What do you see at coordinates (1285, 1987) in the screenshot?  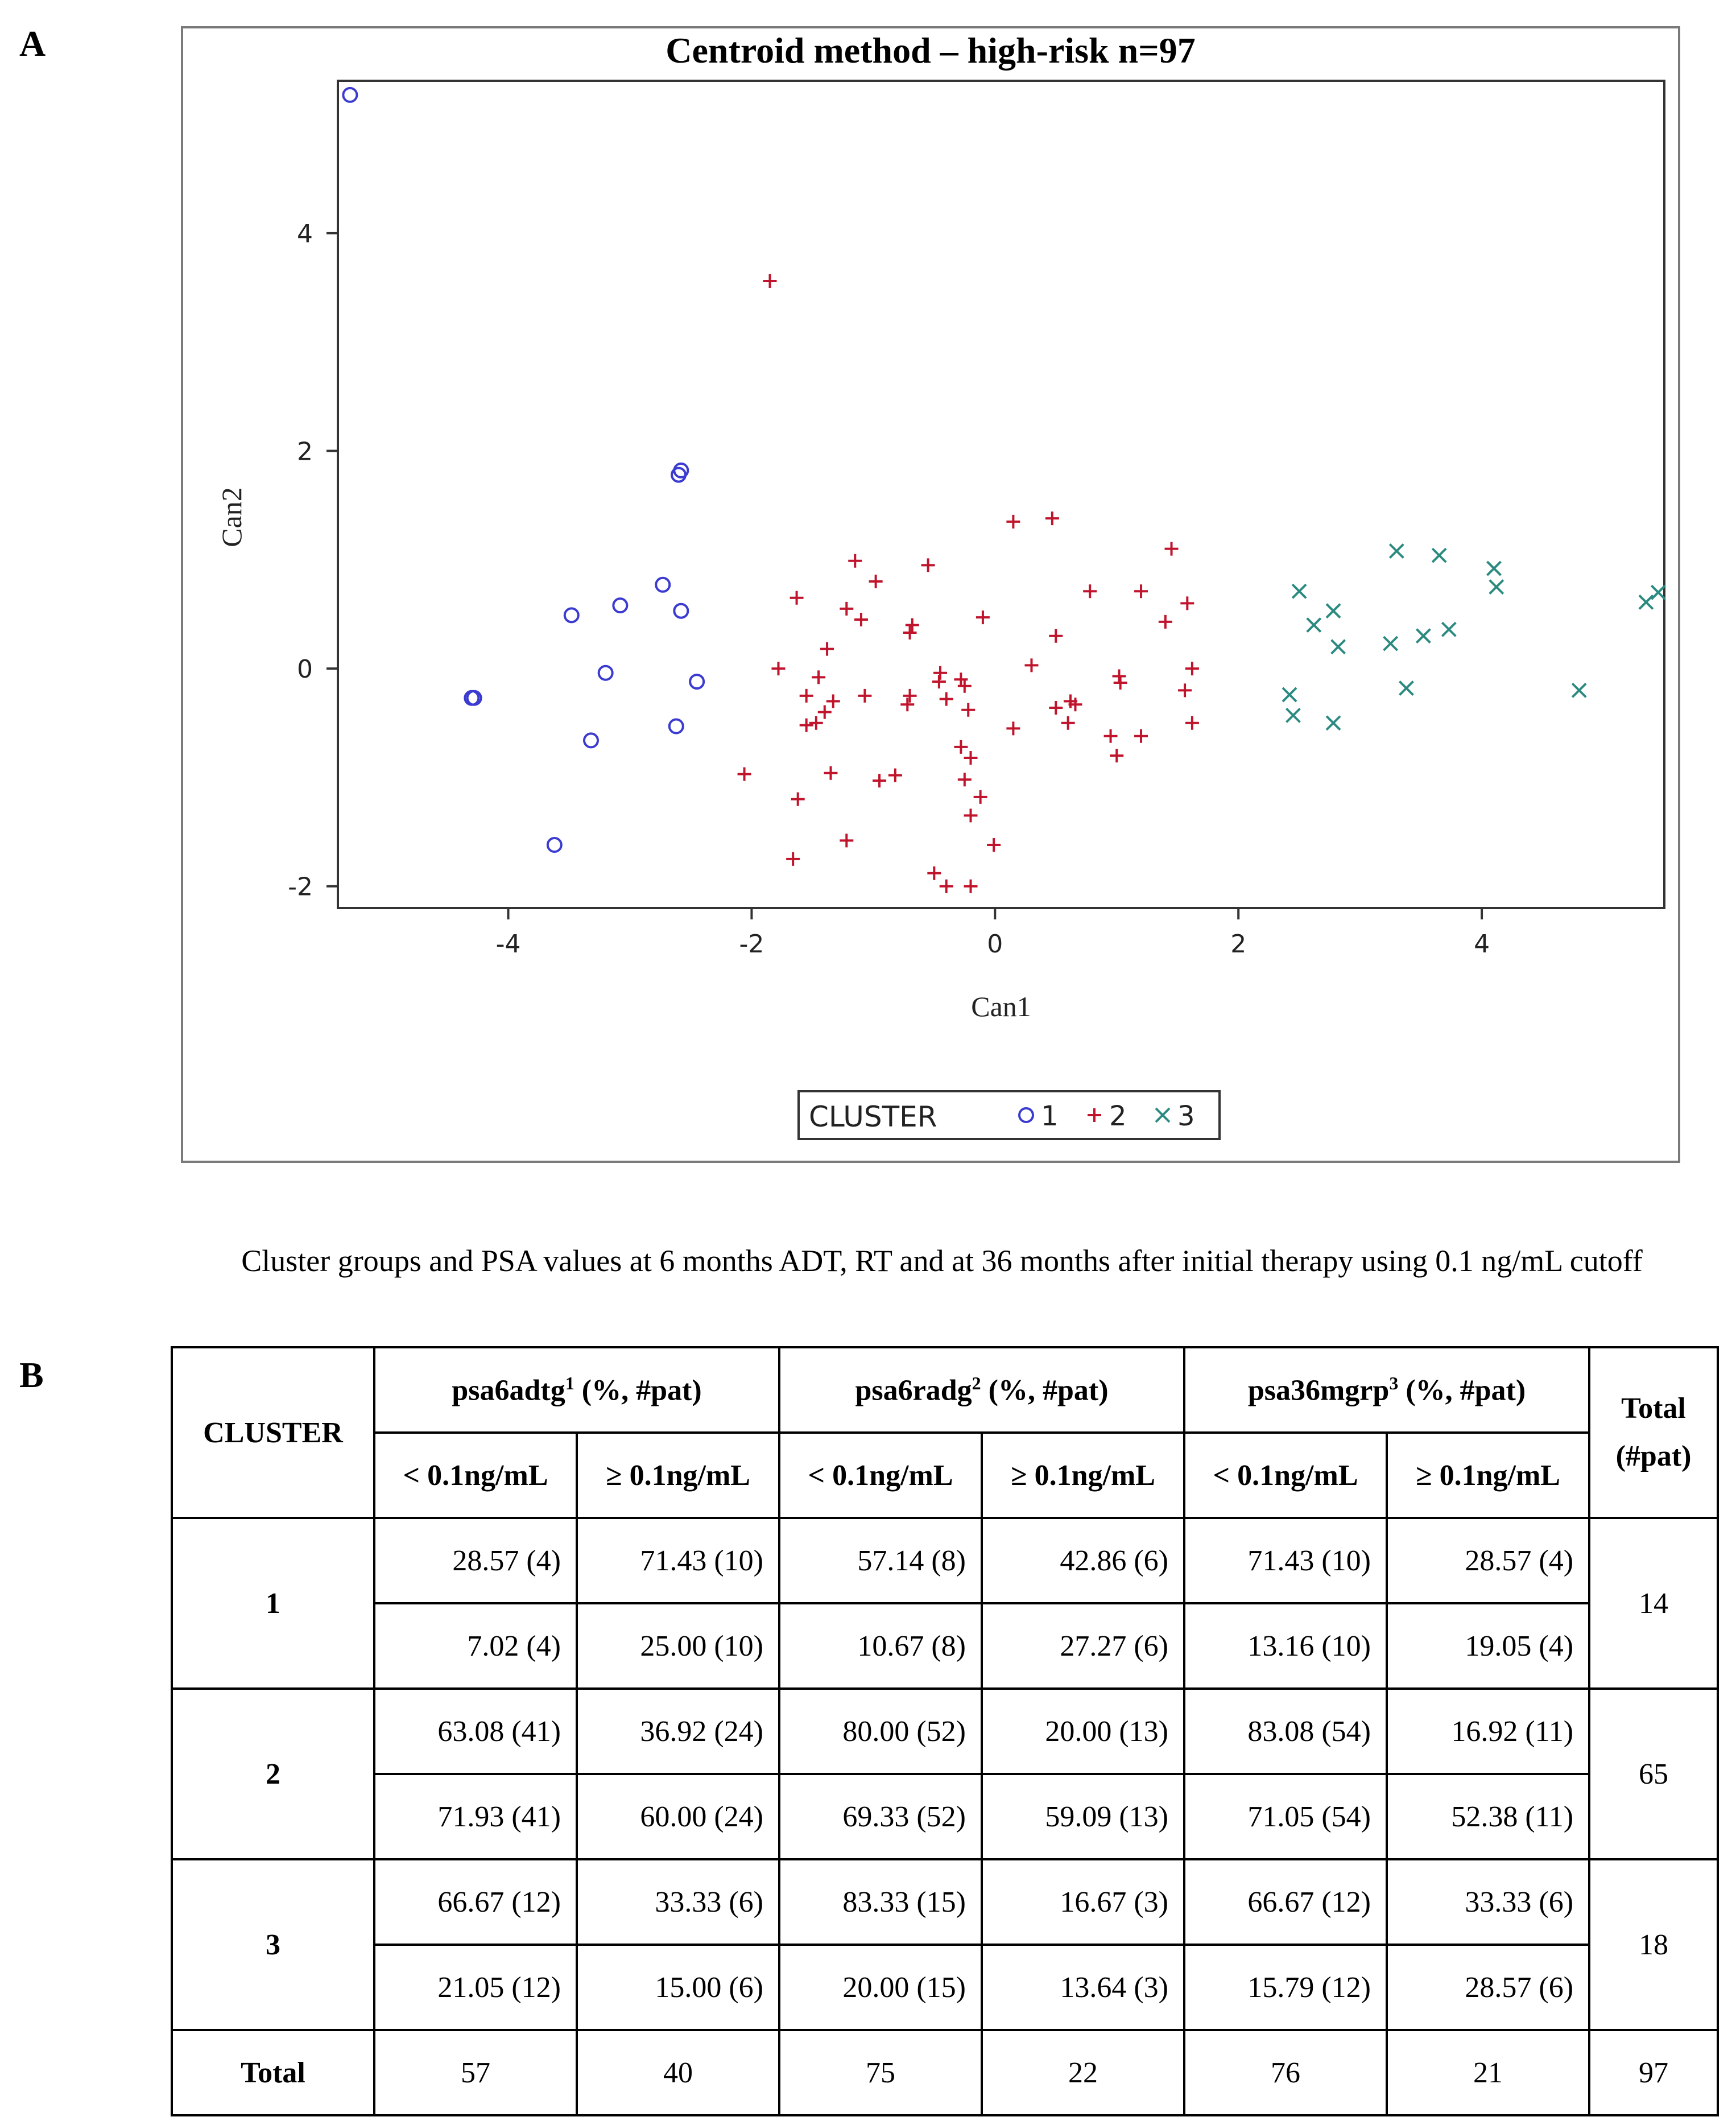 I see `table-cell: 15.79 (12)` at bounding box center [1285, 1987].